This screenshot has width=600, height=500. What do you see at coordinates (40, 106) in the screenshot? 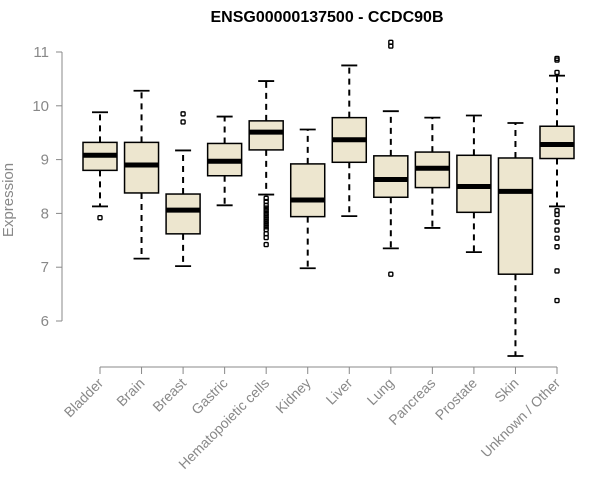
I see `y-tick-label: 10` at bounding box center [40, 106].